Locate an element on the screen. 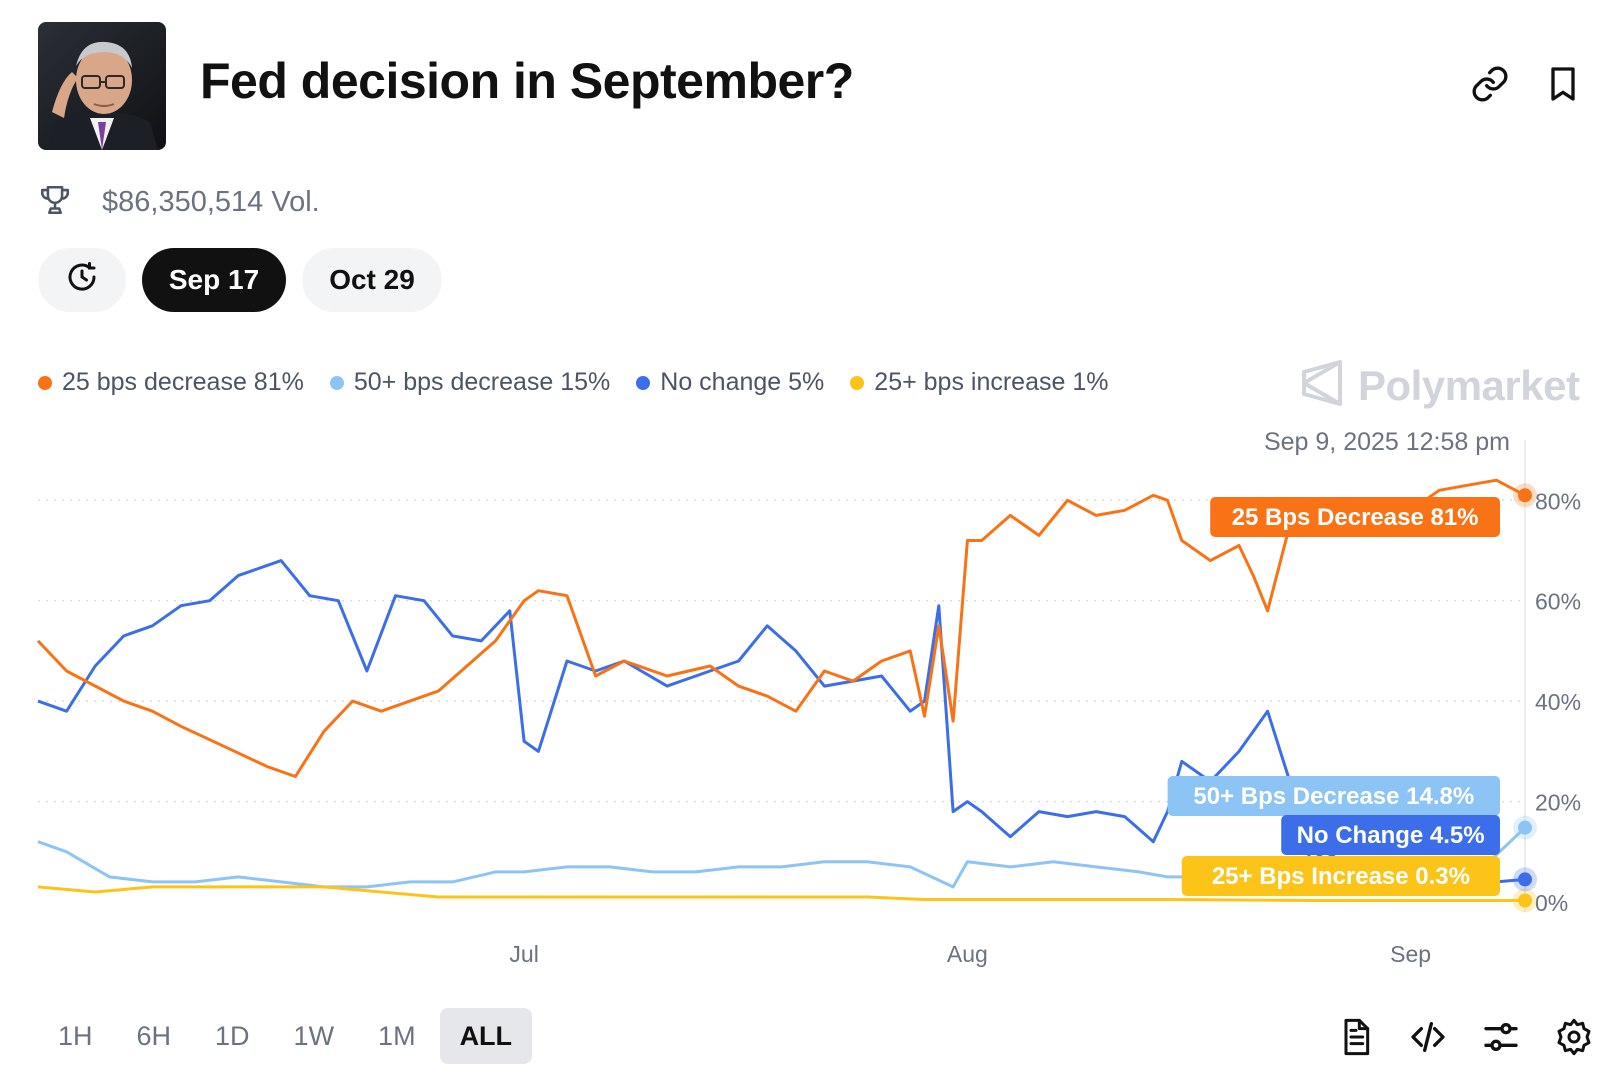 This screenshot has height=1080, width=1616. history-button is located at coordinates (82, 280).